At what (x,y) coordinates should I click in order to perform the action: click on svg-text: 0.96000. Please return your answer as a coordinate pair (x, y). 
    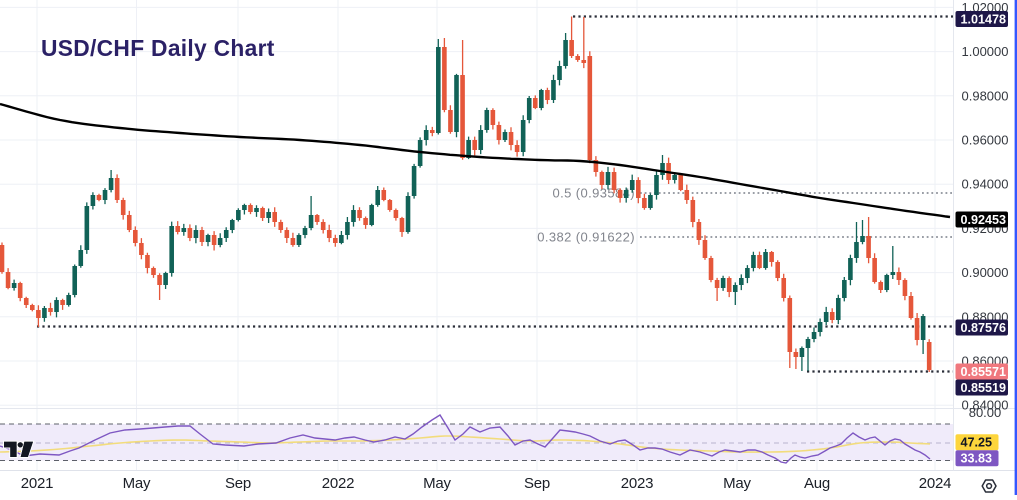
    Looking at the image, I should click on (985, 140).